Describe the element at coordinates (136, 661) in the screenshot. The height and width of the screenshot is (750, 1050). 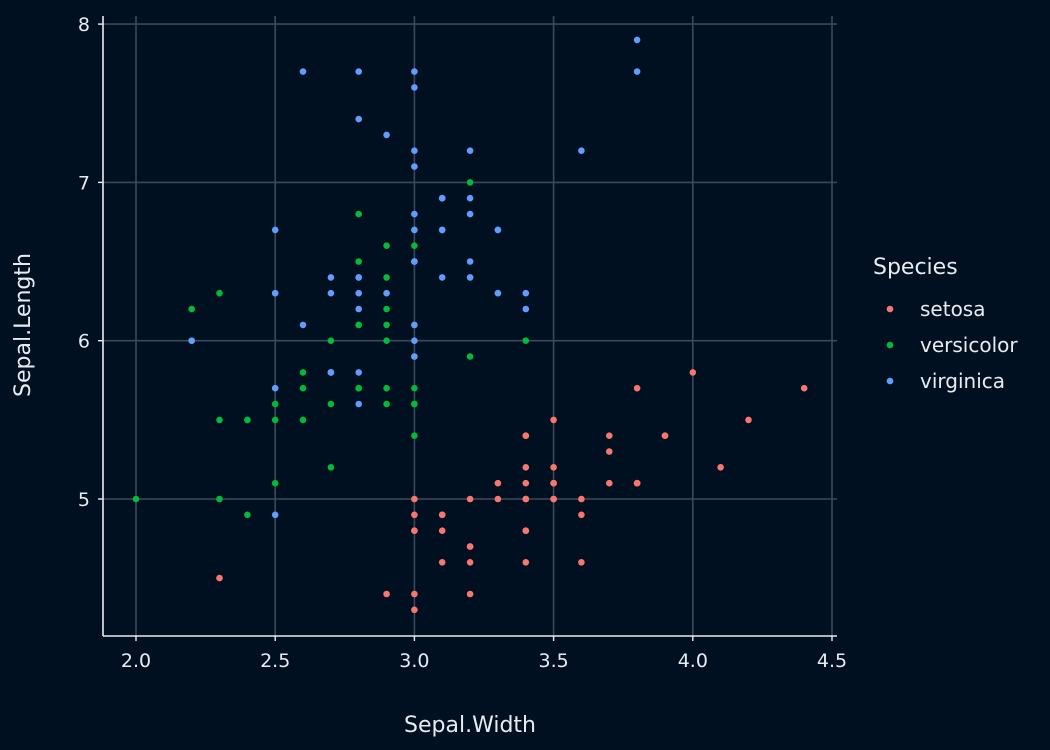
I see `x-tick-label: 2.0` at that location.